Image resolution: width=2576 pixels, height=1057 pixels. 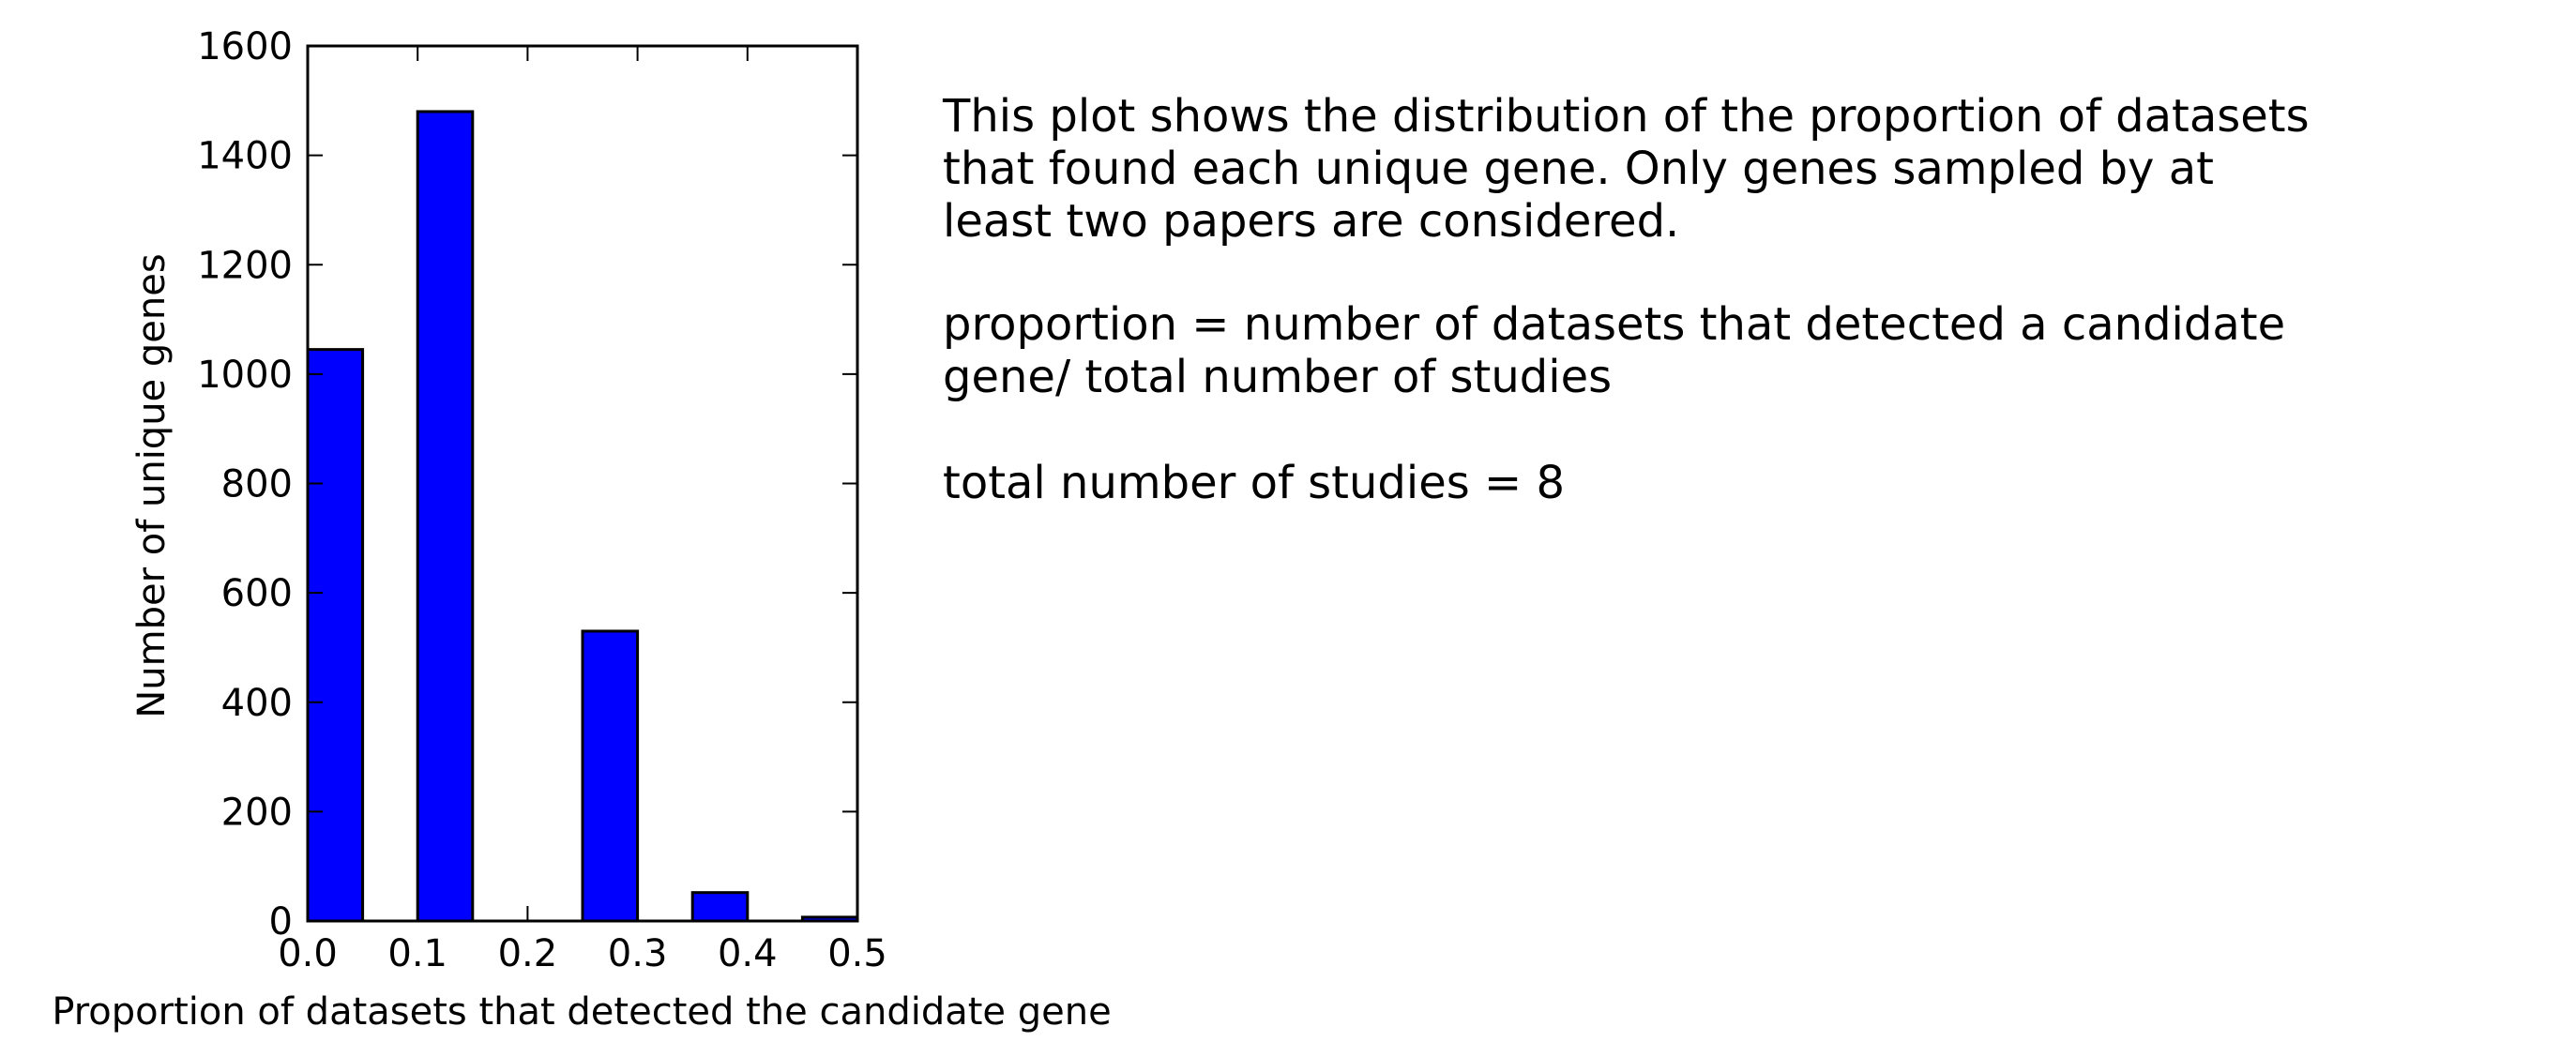 I want to click on x-tick-label-5: 0.5, so click(x=857, y=953).